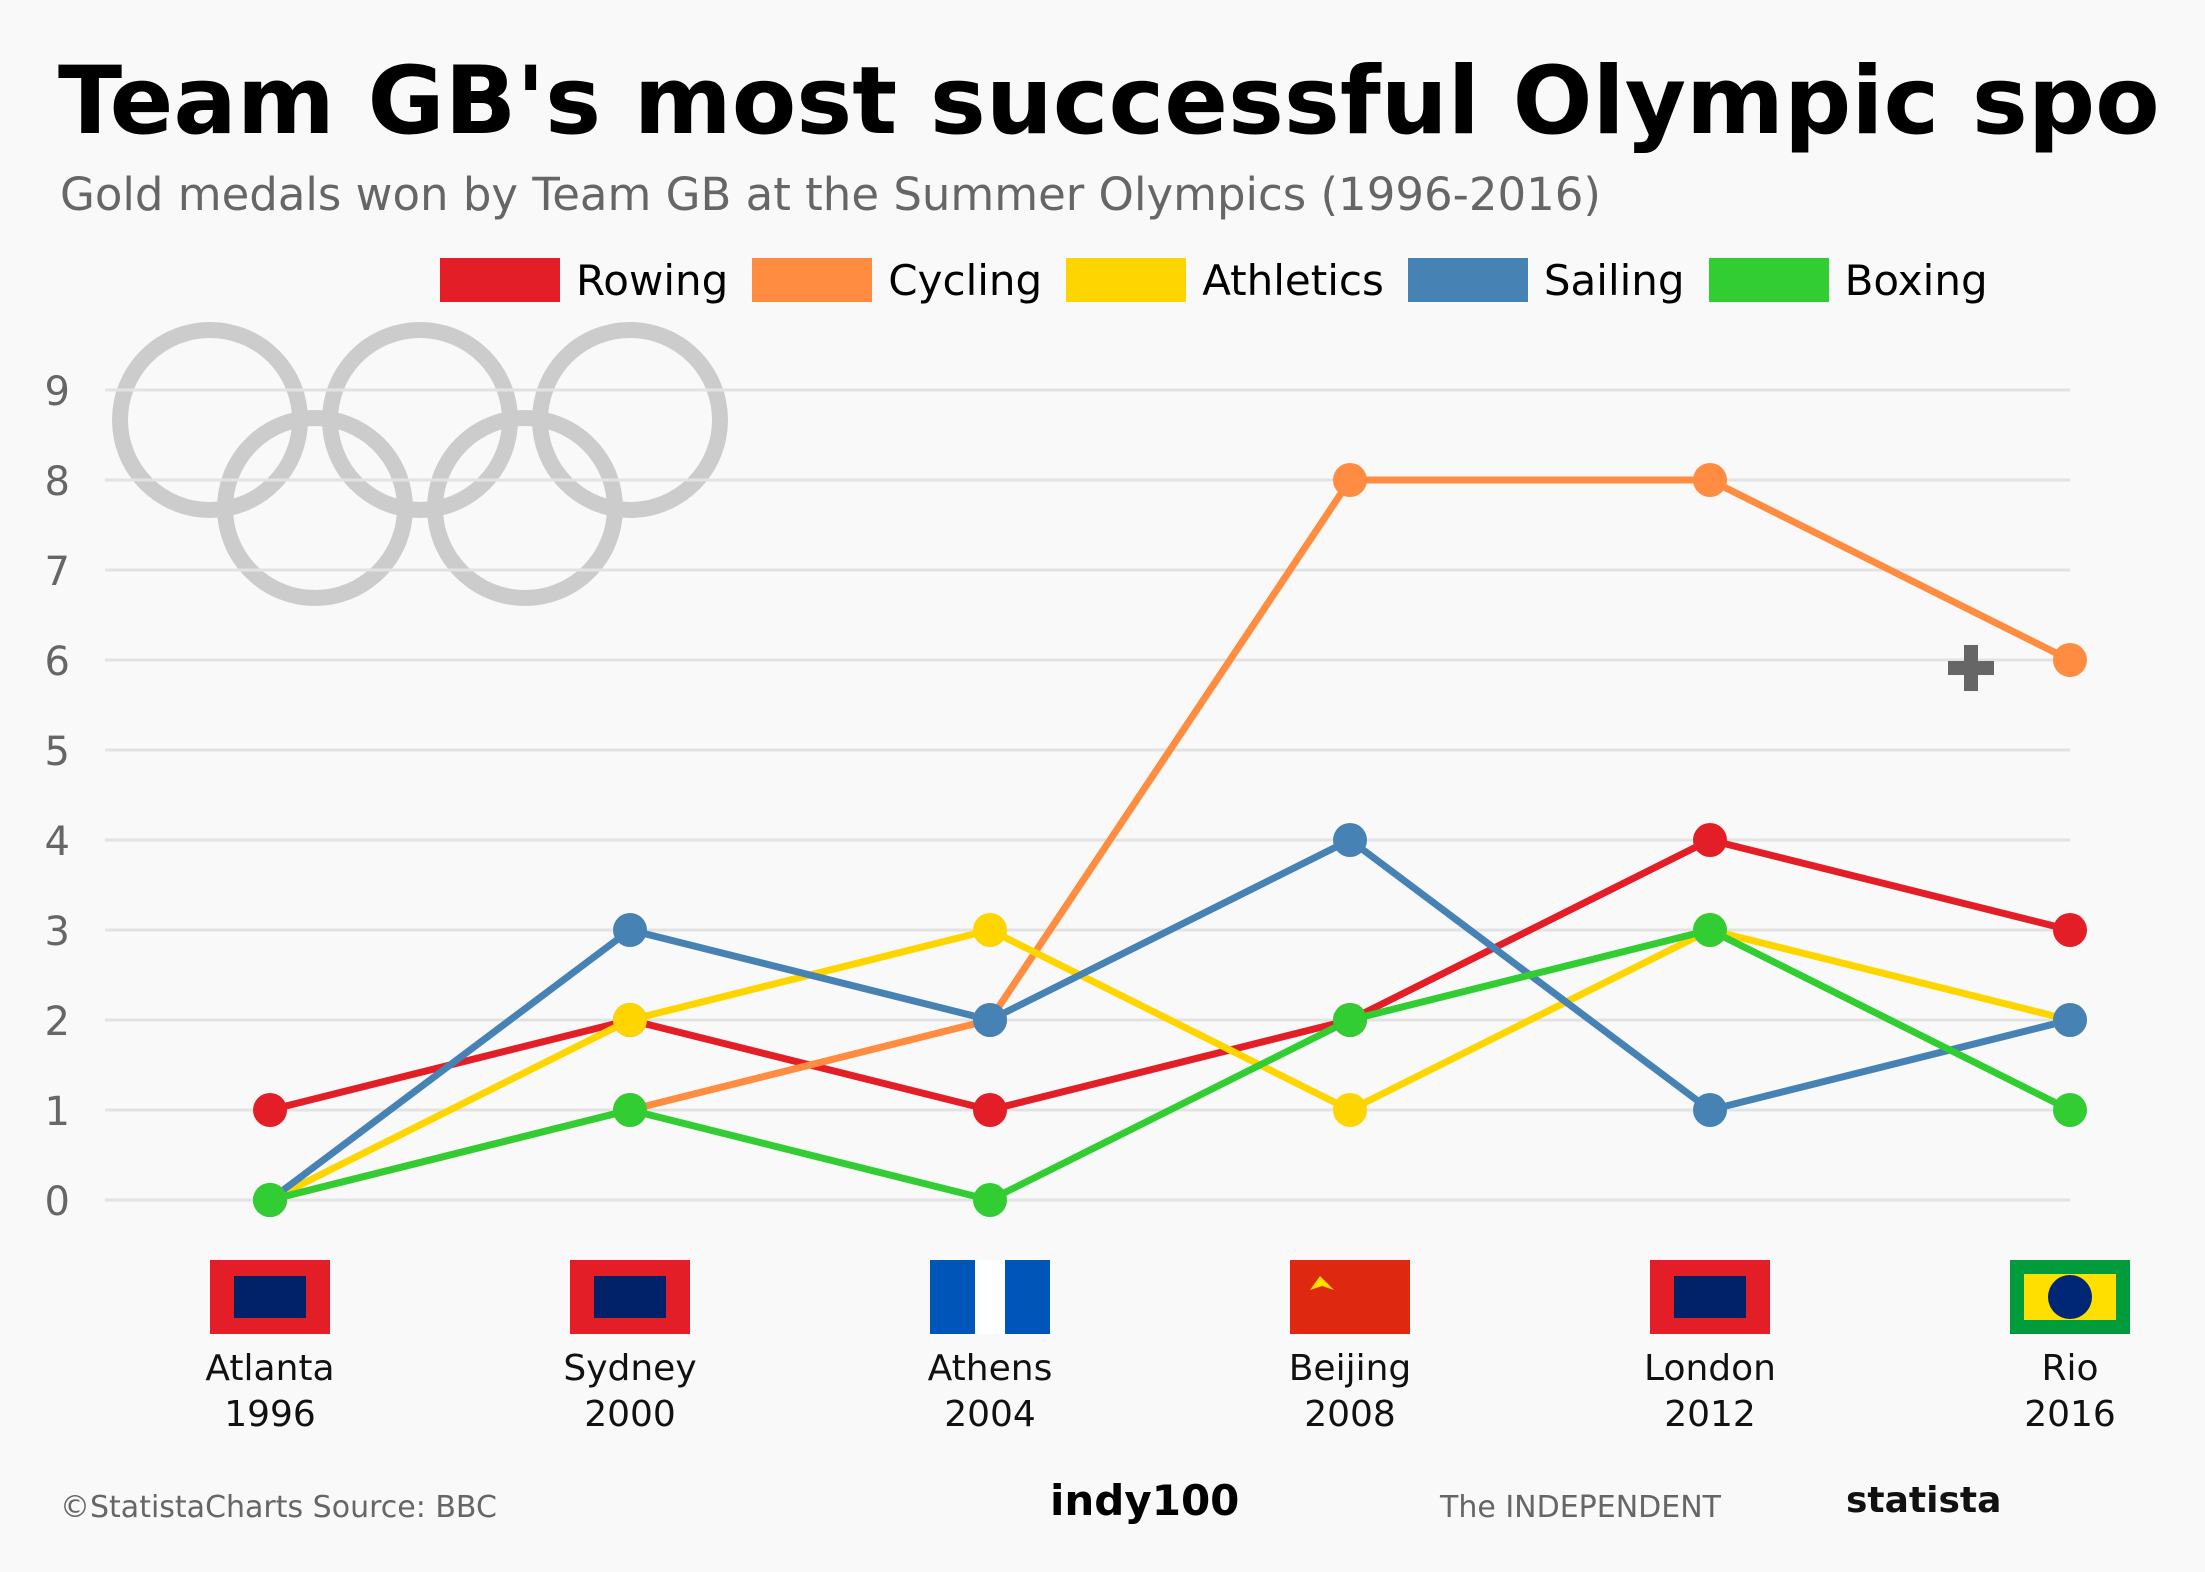 The width and height of the screenshot is (2205, 1572). I want to click on flag-sydney-icon, so click(630, 1297).